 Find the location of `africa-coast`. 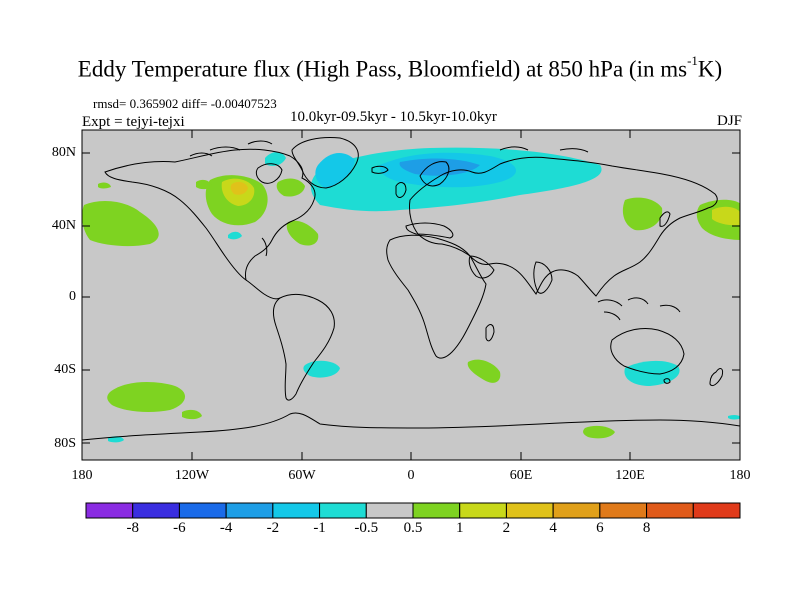

africa-coast is located at coordinates (436, 296).